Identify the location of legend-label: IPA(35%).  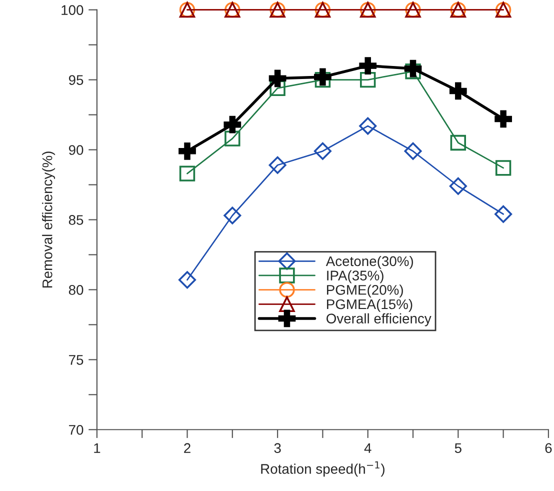
(355, 277).